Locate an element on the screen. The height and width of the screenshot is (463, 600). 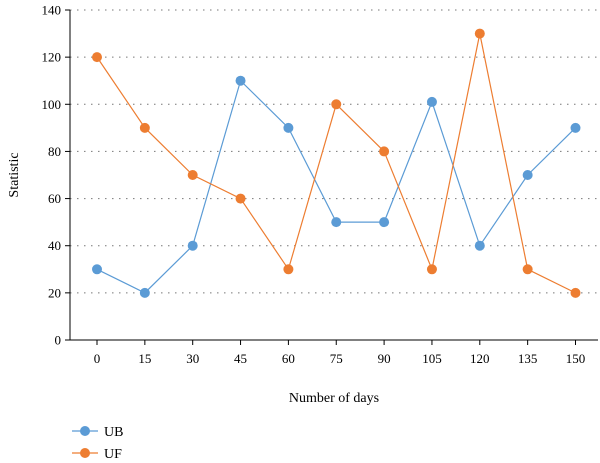
x-tick-label: 45 is located at coordinates (240, 358).